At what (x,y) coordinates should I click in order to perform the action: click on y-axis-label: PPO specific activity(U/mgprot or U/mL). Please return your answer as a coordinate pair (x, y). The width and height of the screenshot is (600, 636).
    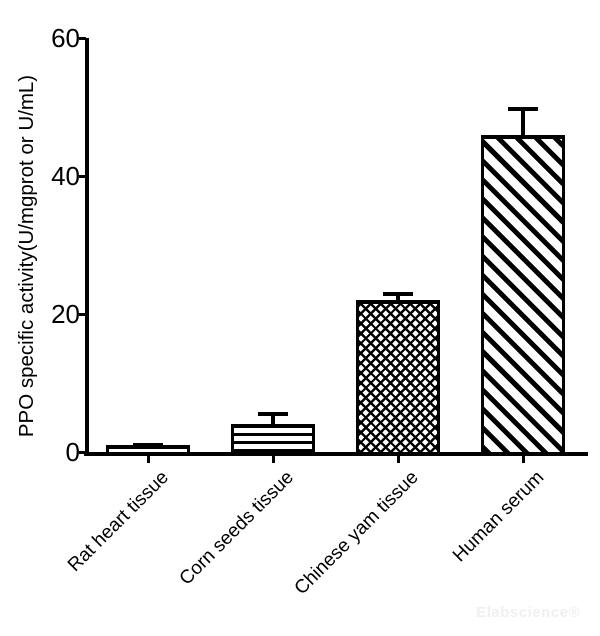
    Looking at the image, I should click on (26, 256).